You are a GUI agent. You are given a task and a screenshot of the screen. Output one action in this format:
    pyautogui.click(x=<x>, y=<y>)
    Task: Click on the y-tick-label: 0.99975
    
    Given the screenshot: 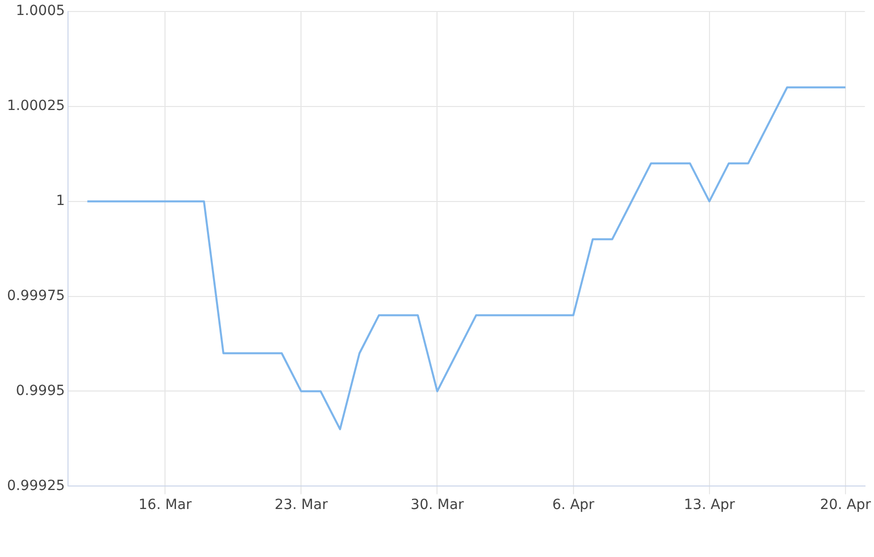 What is the action you would take?
    pyautogui.click(x=35, y=296)
    